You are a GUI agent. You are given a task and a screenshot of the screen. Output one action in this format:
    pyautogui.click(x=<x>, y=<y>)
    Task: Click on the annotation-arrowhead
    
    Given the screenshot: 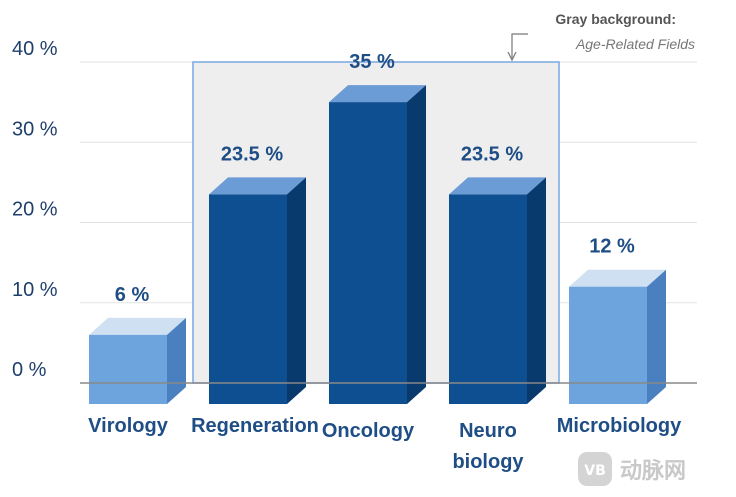 What is the action you would take?
    pyautogui.click(x=512, y=56)
    